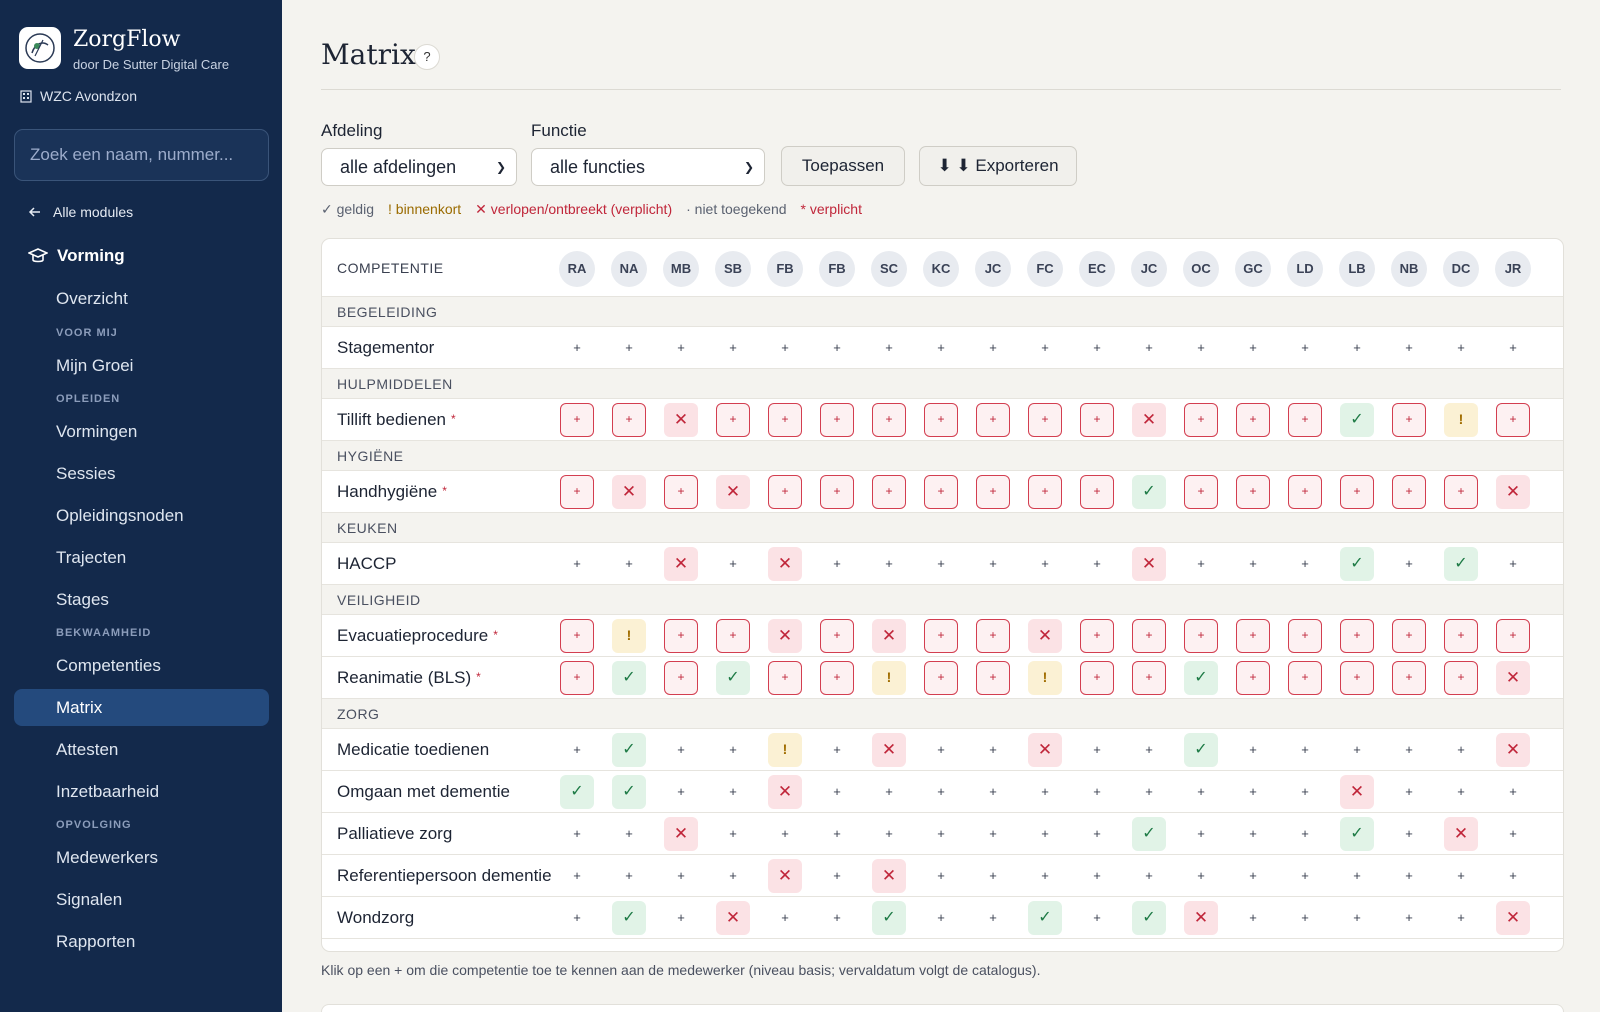  I want to click on employee-avatar: EC, so click(1097, 269).